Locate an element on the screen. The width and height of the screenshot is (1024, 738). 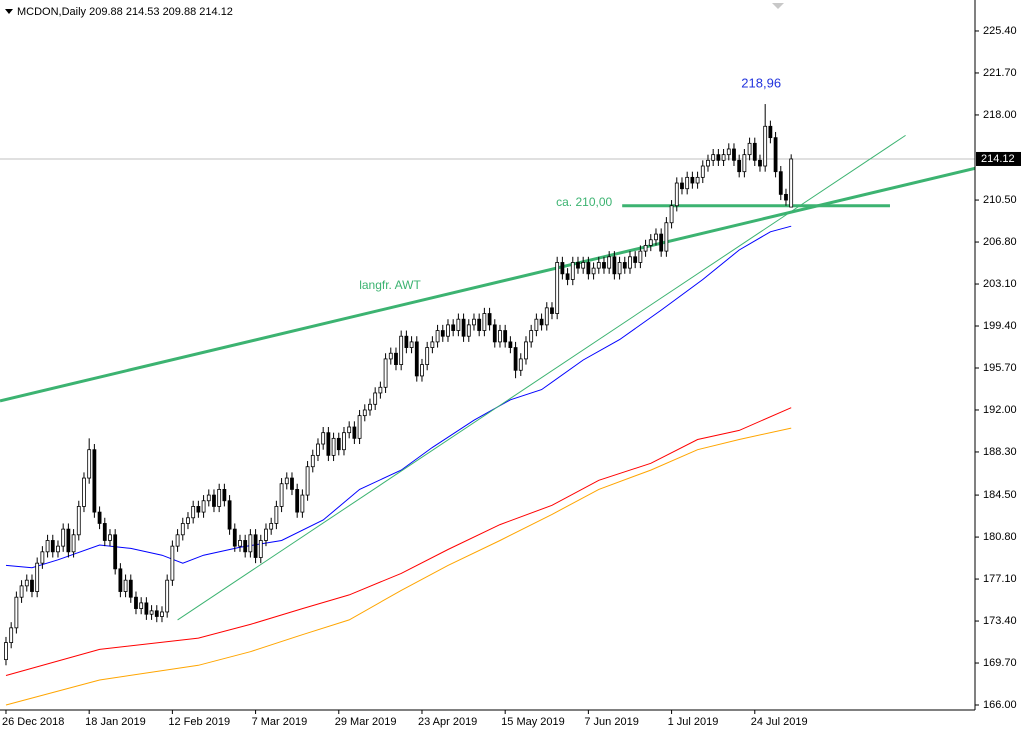
y-tick-label: 195.70 is located at coordinates (1000, 368).